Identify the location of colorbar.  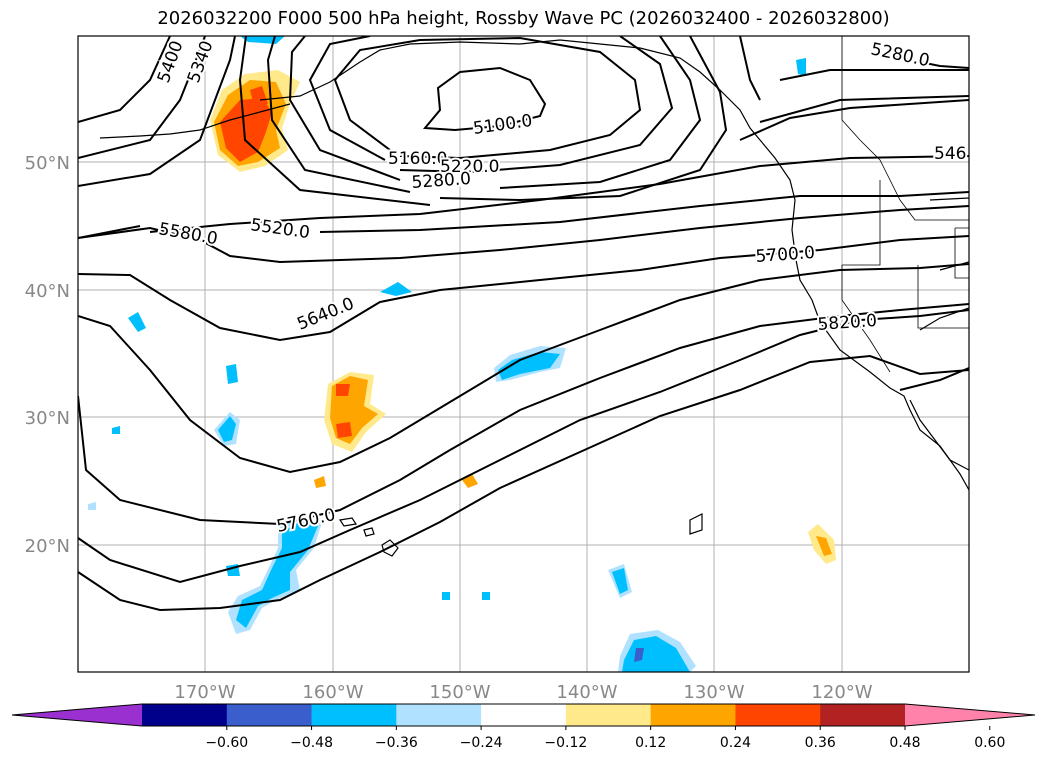
(523, 715).